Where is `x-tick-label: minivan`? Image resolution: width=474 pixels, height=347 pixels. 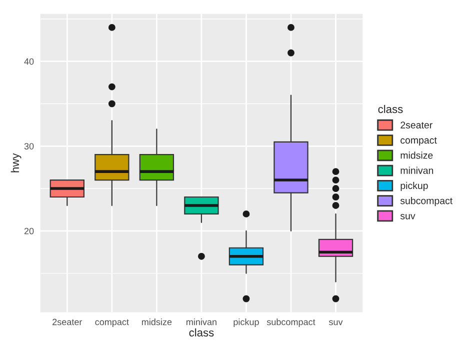
x-tick-label: minivan is located at coordinates (201, 322).